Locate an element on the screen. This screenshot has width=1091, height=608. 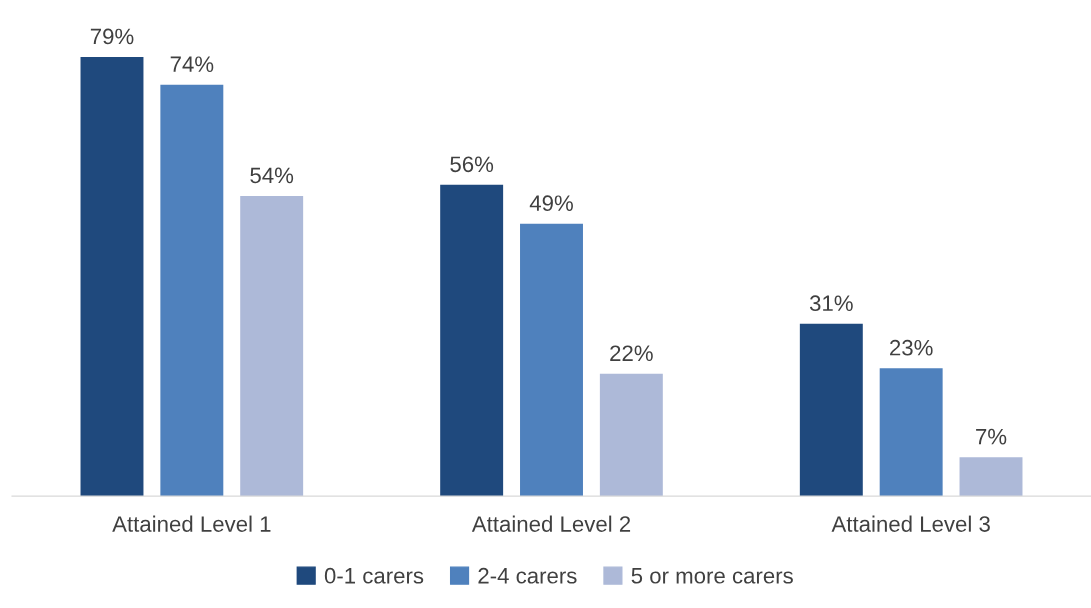
data-label: 56% is located at coordinates (472, 164).